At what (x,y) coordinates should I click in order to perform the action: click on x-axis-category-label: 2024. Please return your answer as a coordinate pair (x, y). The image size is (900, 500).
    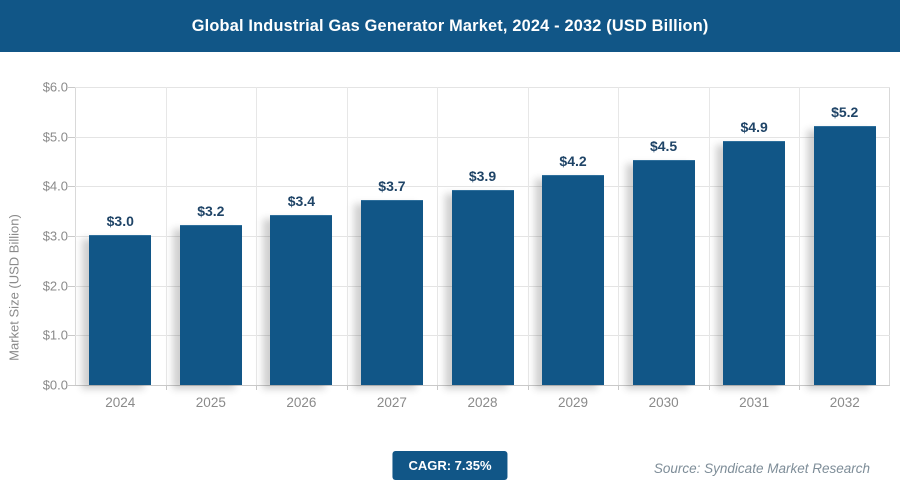
    Looking at the image, I should click on (120, 402).